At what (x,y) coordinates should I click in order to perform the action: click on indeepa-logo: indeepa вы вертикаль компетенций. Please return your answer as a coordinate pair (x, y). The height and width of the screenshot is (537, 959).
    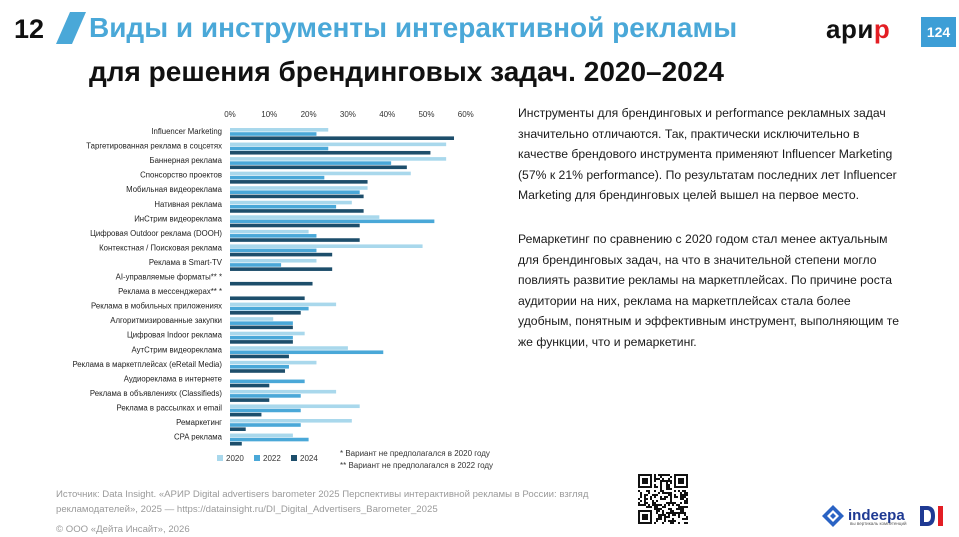
    Looking at the image, I should click on (864, 516).